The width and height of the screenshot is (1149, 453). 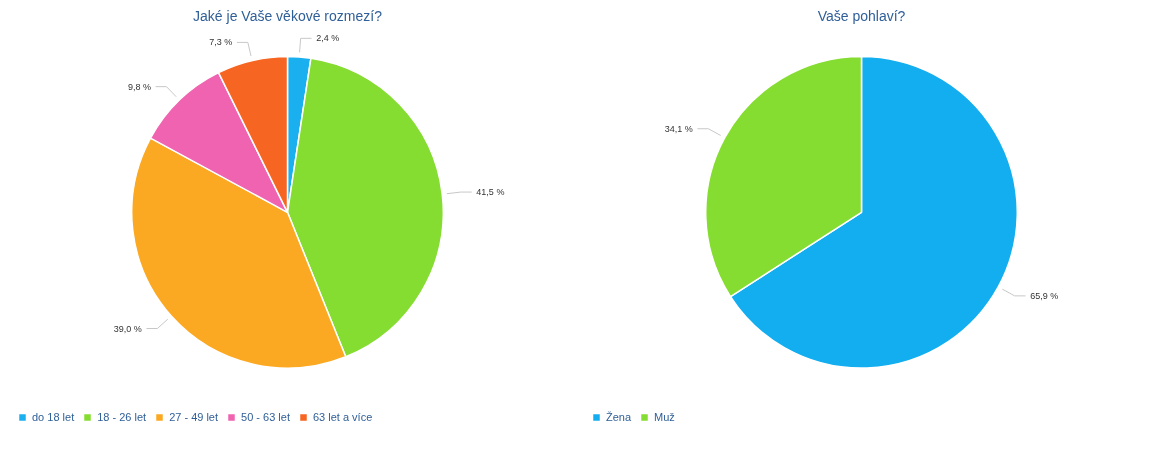 I want to click on data-label: 65,9 %, so click(x=1044, y=295).